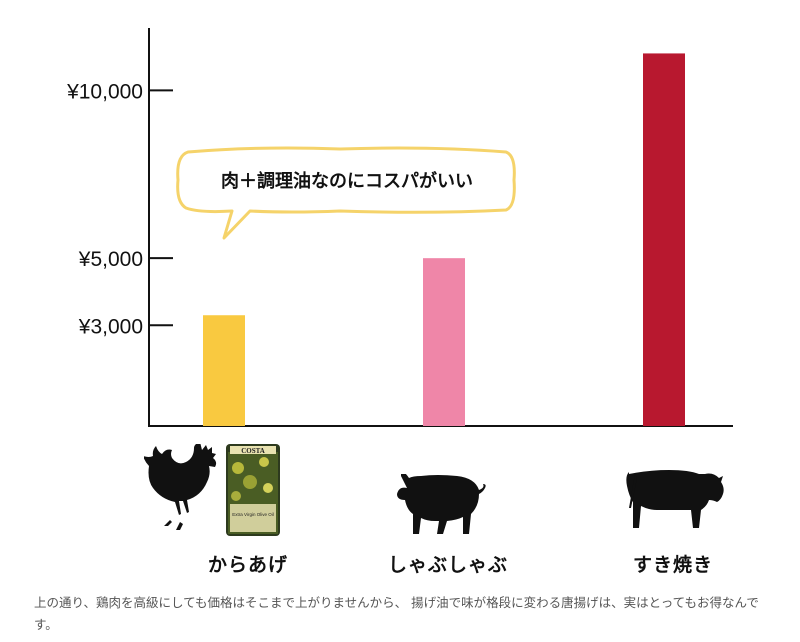 Image resolution: width=800 pixels, height=642 pixels. Describe the element at coordinates (253, 490) in the screenshot. I see `olive-oil-can-icon: COSTA Extra Virgin Olive Oil` at that location.